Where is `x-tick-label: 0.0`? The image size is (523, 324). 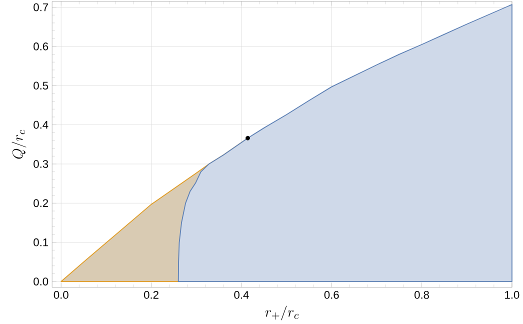 x-tick-label: 0.0 is located at coordinates (61, 295).